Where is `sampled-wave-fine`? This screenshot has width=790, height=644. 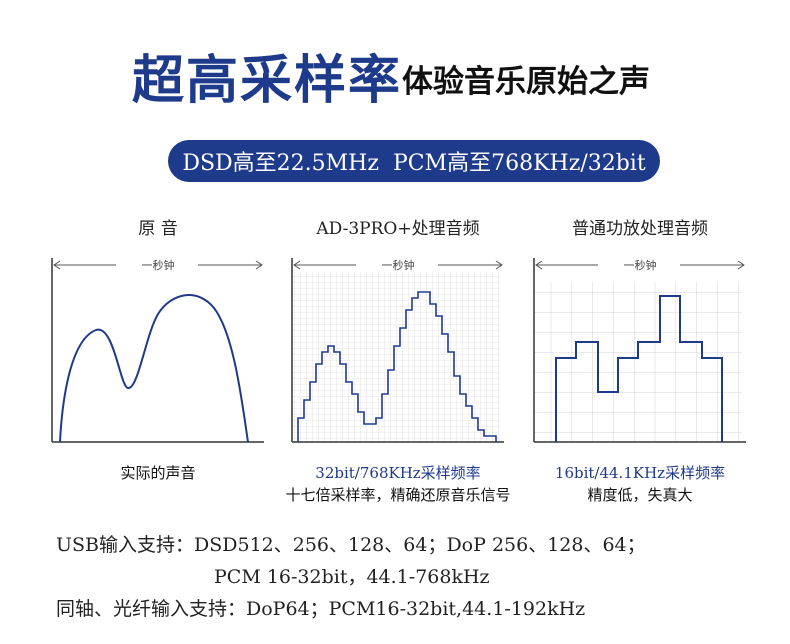
sampled-wave-fine is located at coordinates (397, 366).